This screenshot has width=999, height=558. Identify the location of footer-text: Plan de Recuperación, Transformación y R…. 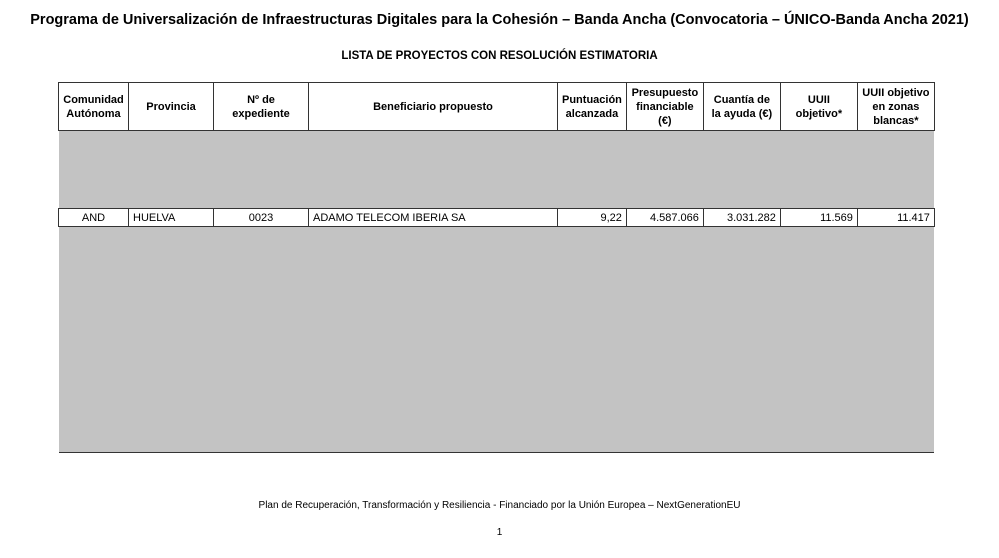
(499, 505).